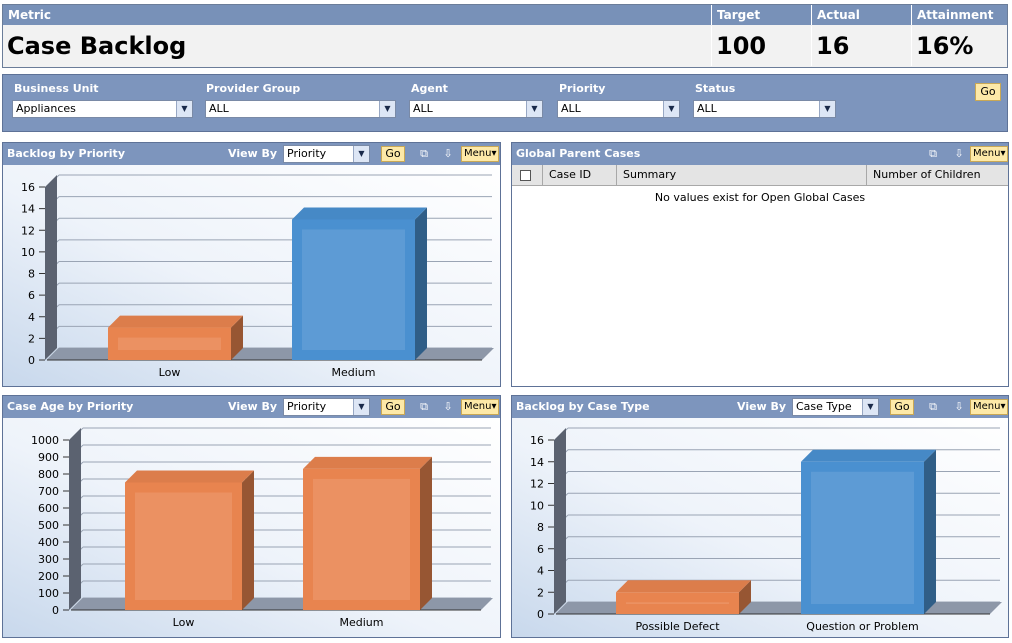 The width and height of the screenshot is (1012, 643). I want to click on panel-title: Global Parent Cases, so click(578, 153).